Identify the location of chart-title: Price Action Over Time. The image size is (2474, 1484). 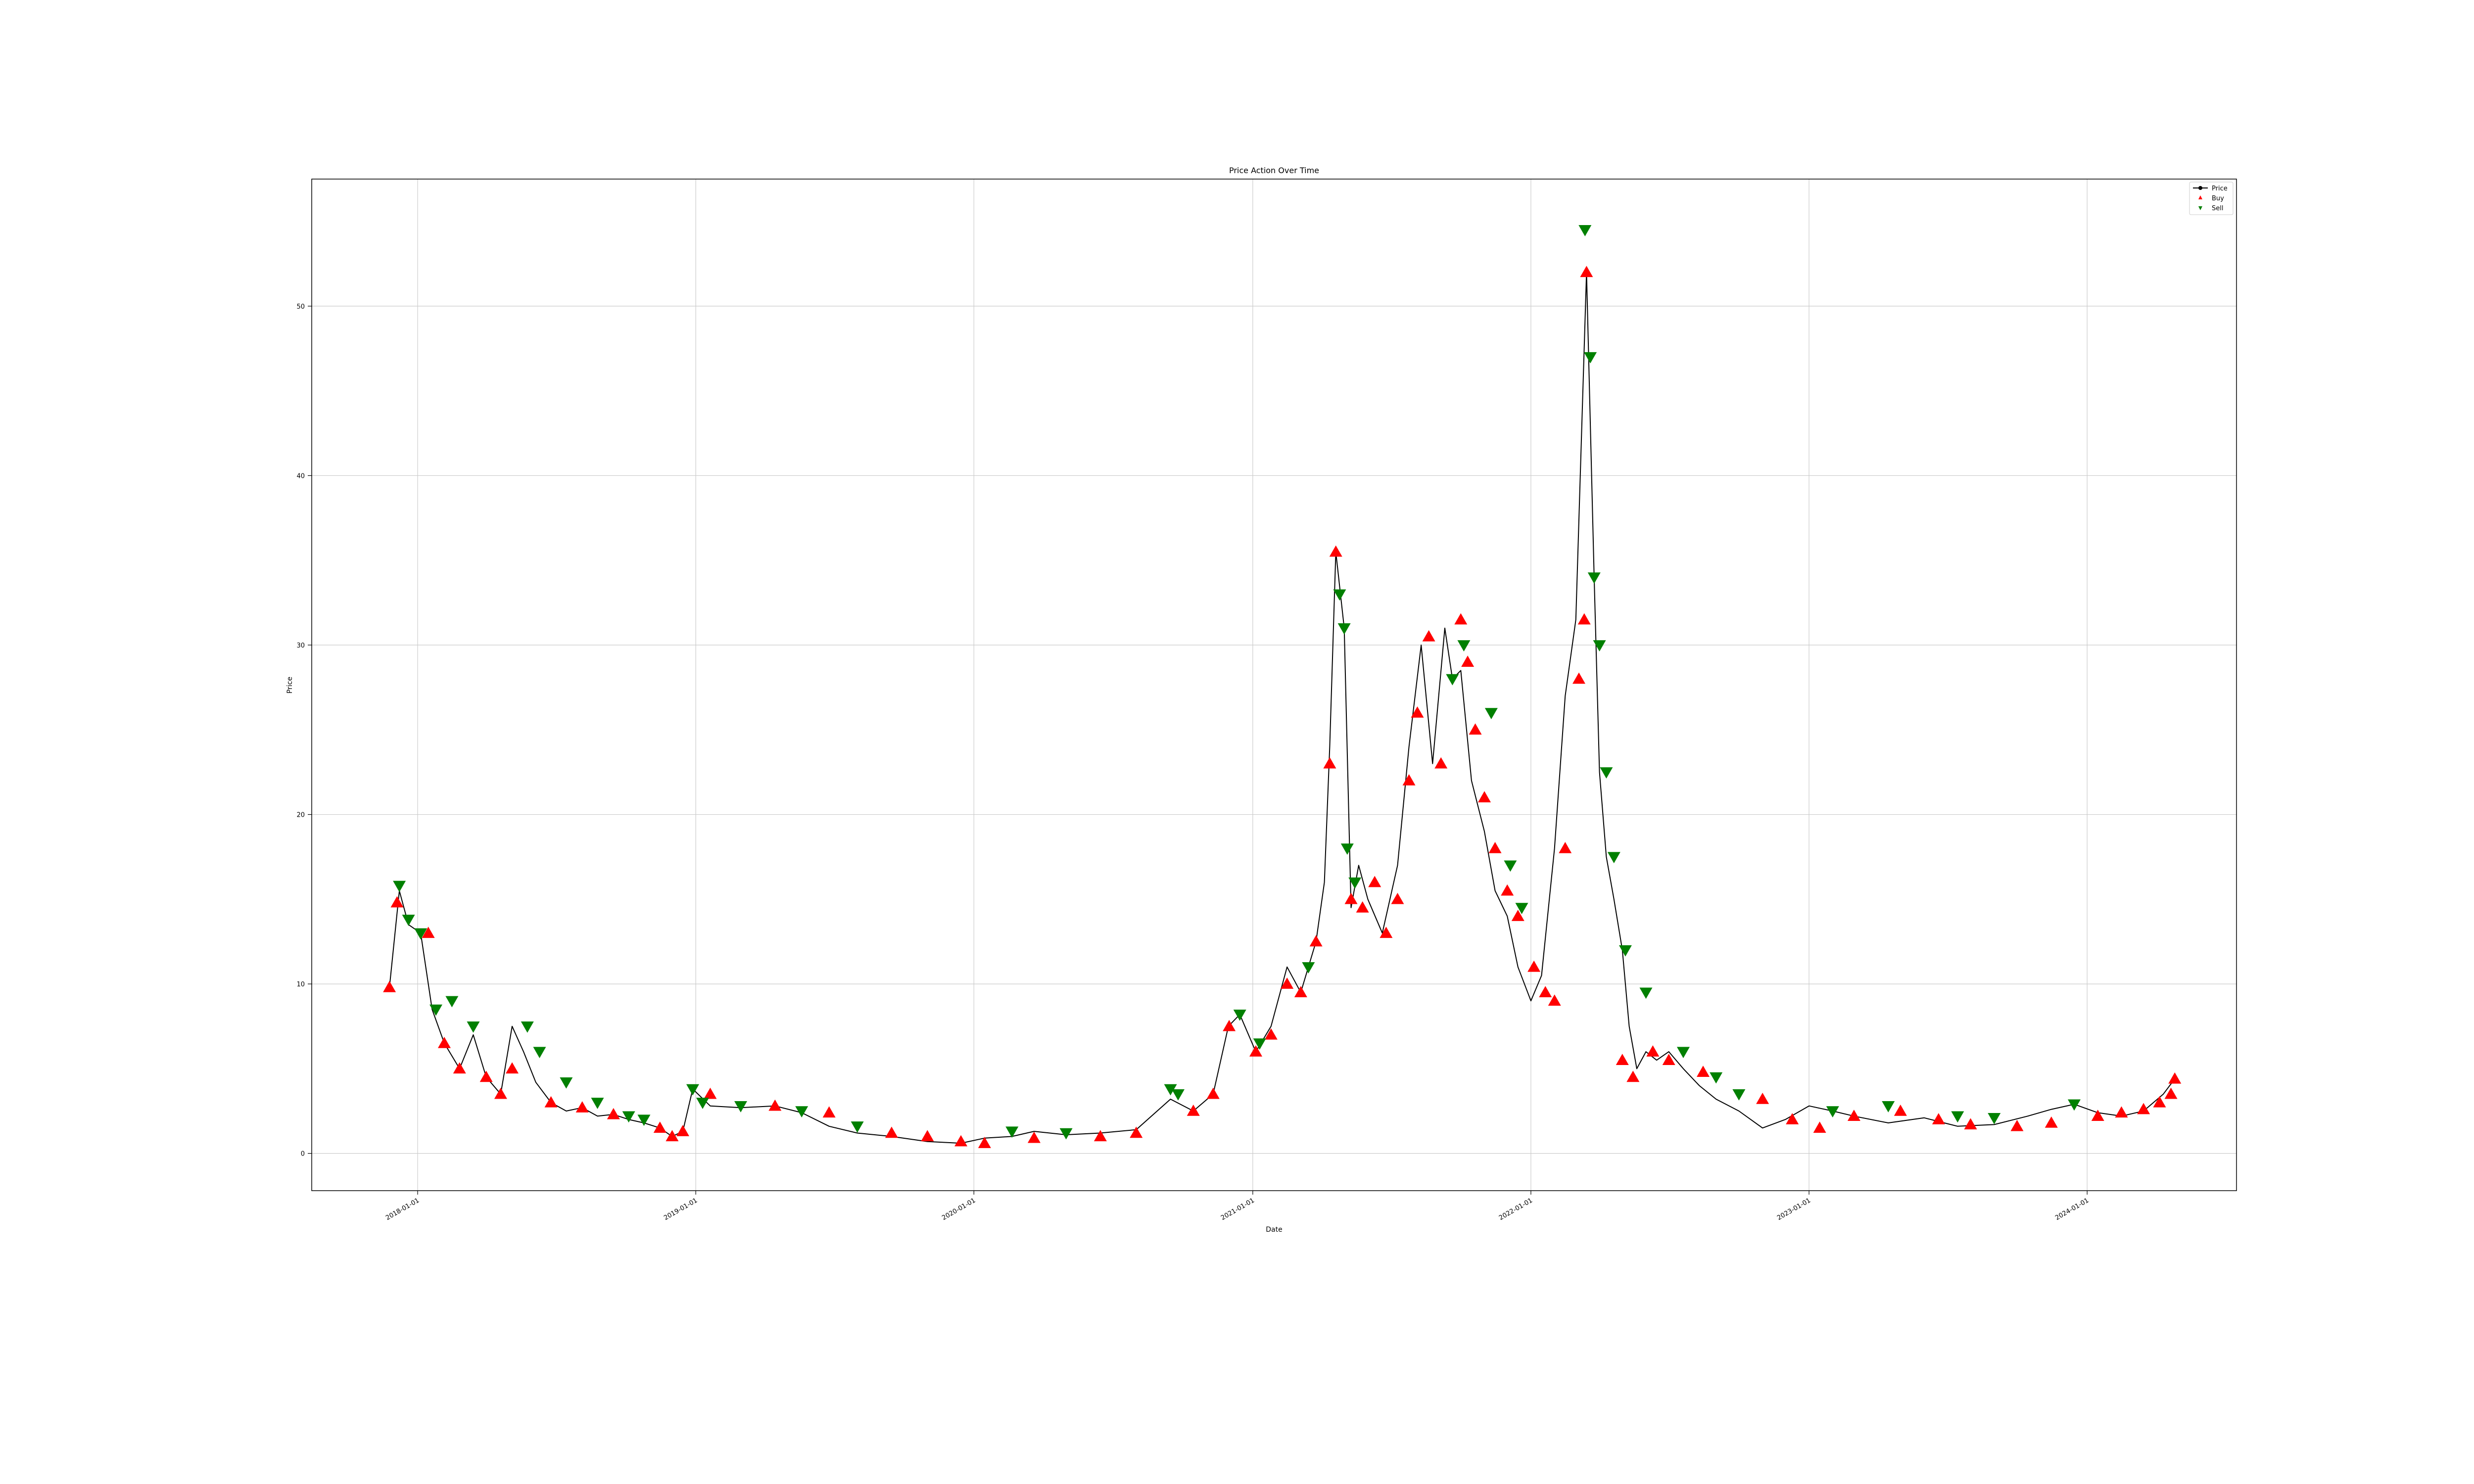
(1274, 170).